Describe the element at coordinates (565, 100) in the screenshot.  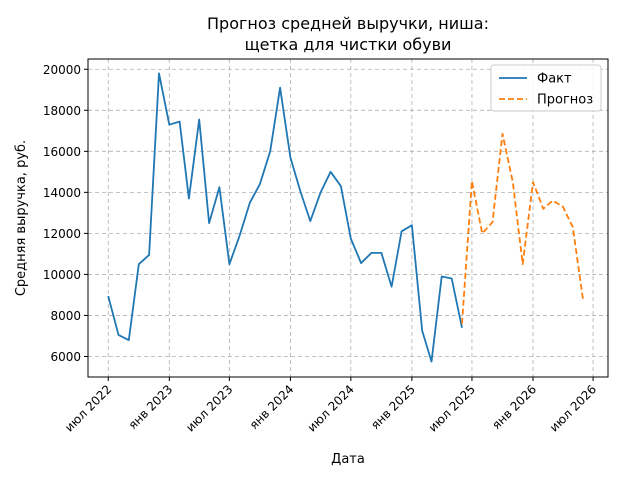
I see `legend-label-forecast: Прогноз` at that location.